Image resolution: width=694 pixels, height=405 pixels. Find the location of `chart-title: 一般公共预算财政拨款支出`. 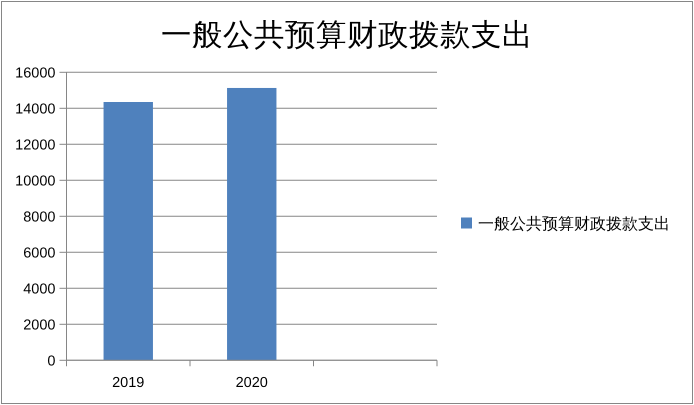

chart-title: 一般公共预算财政拨款支出 is located at coordinates (347, 35).